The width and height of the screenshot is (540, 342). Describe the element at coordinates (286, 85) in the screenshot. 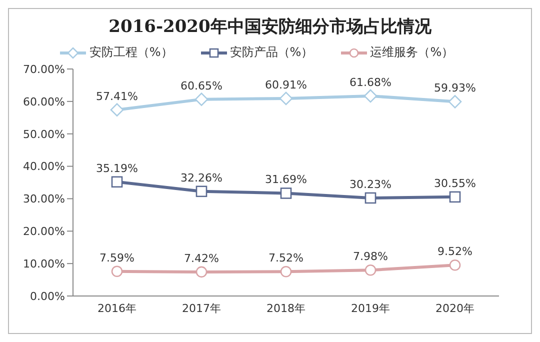

I see `data-label: 60.91%` at that location.